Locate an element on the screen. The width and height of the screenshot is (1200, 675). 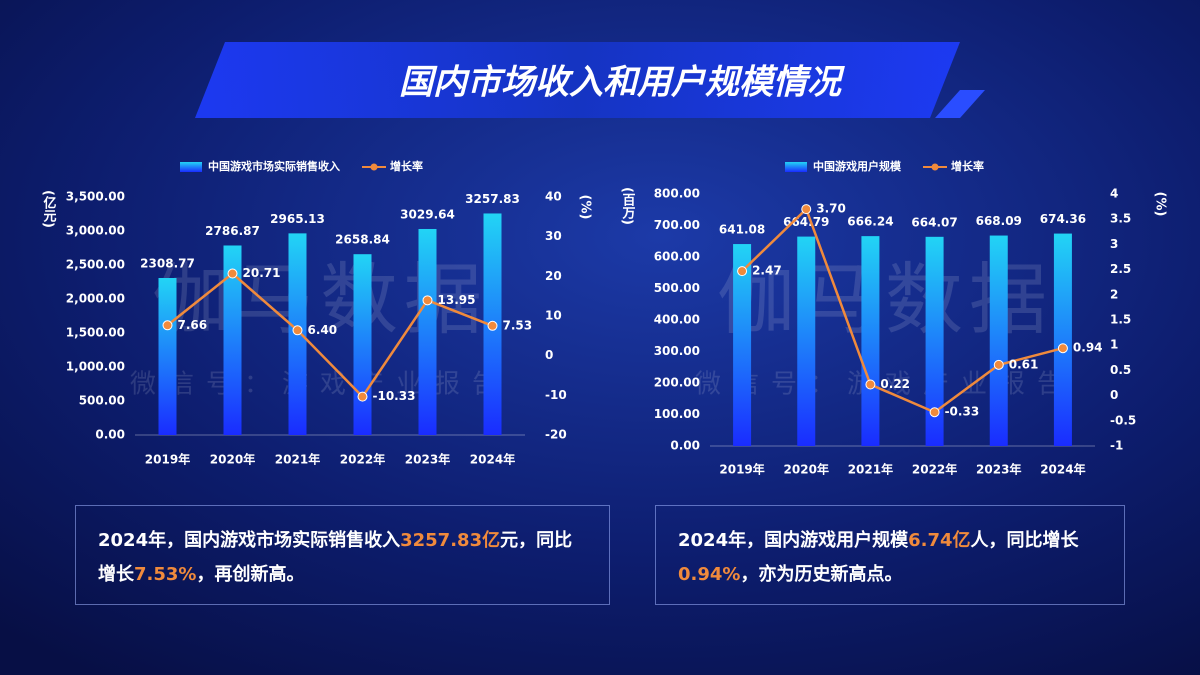
y-tick-label: 300.00 is located at coordinates (677, 351).